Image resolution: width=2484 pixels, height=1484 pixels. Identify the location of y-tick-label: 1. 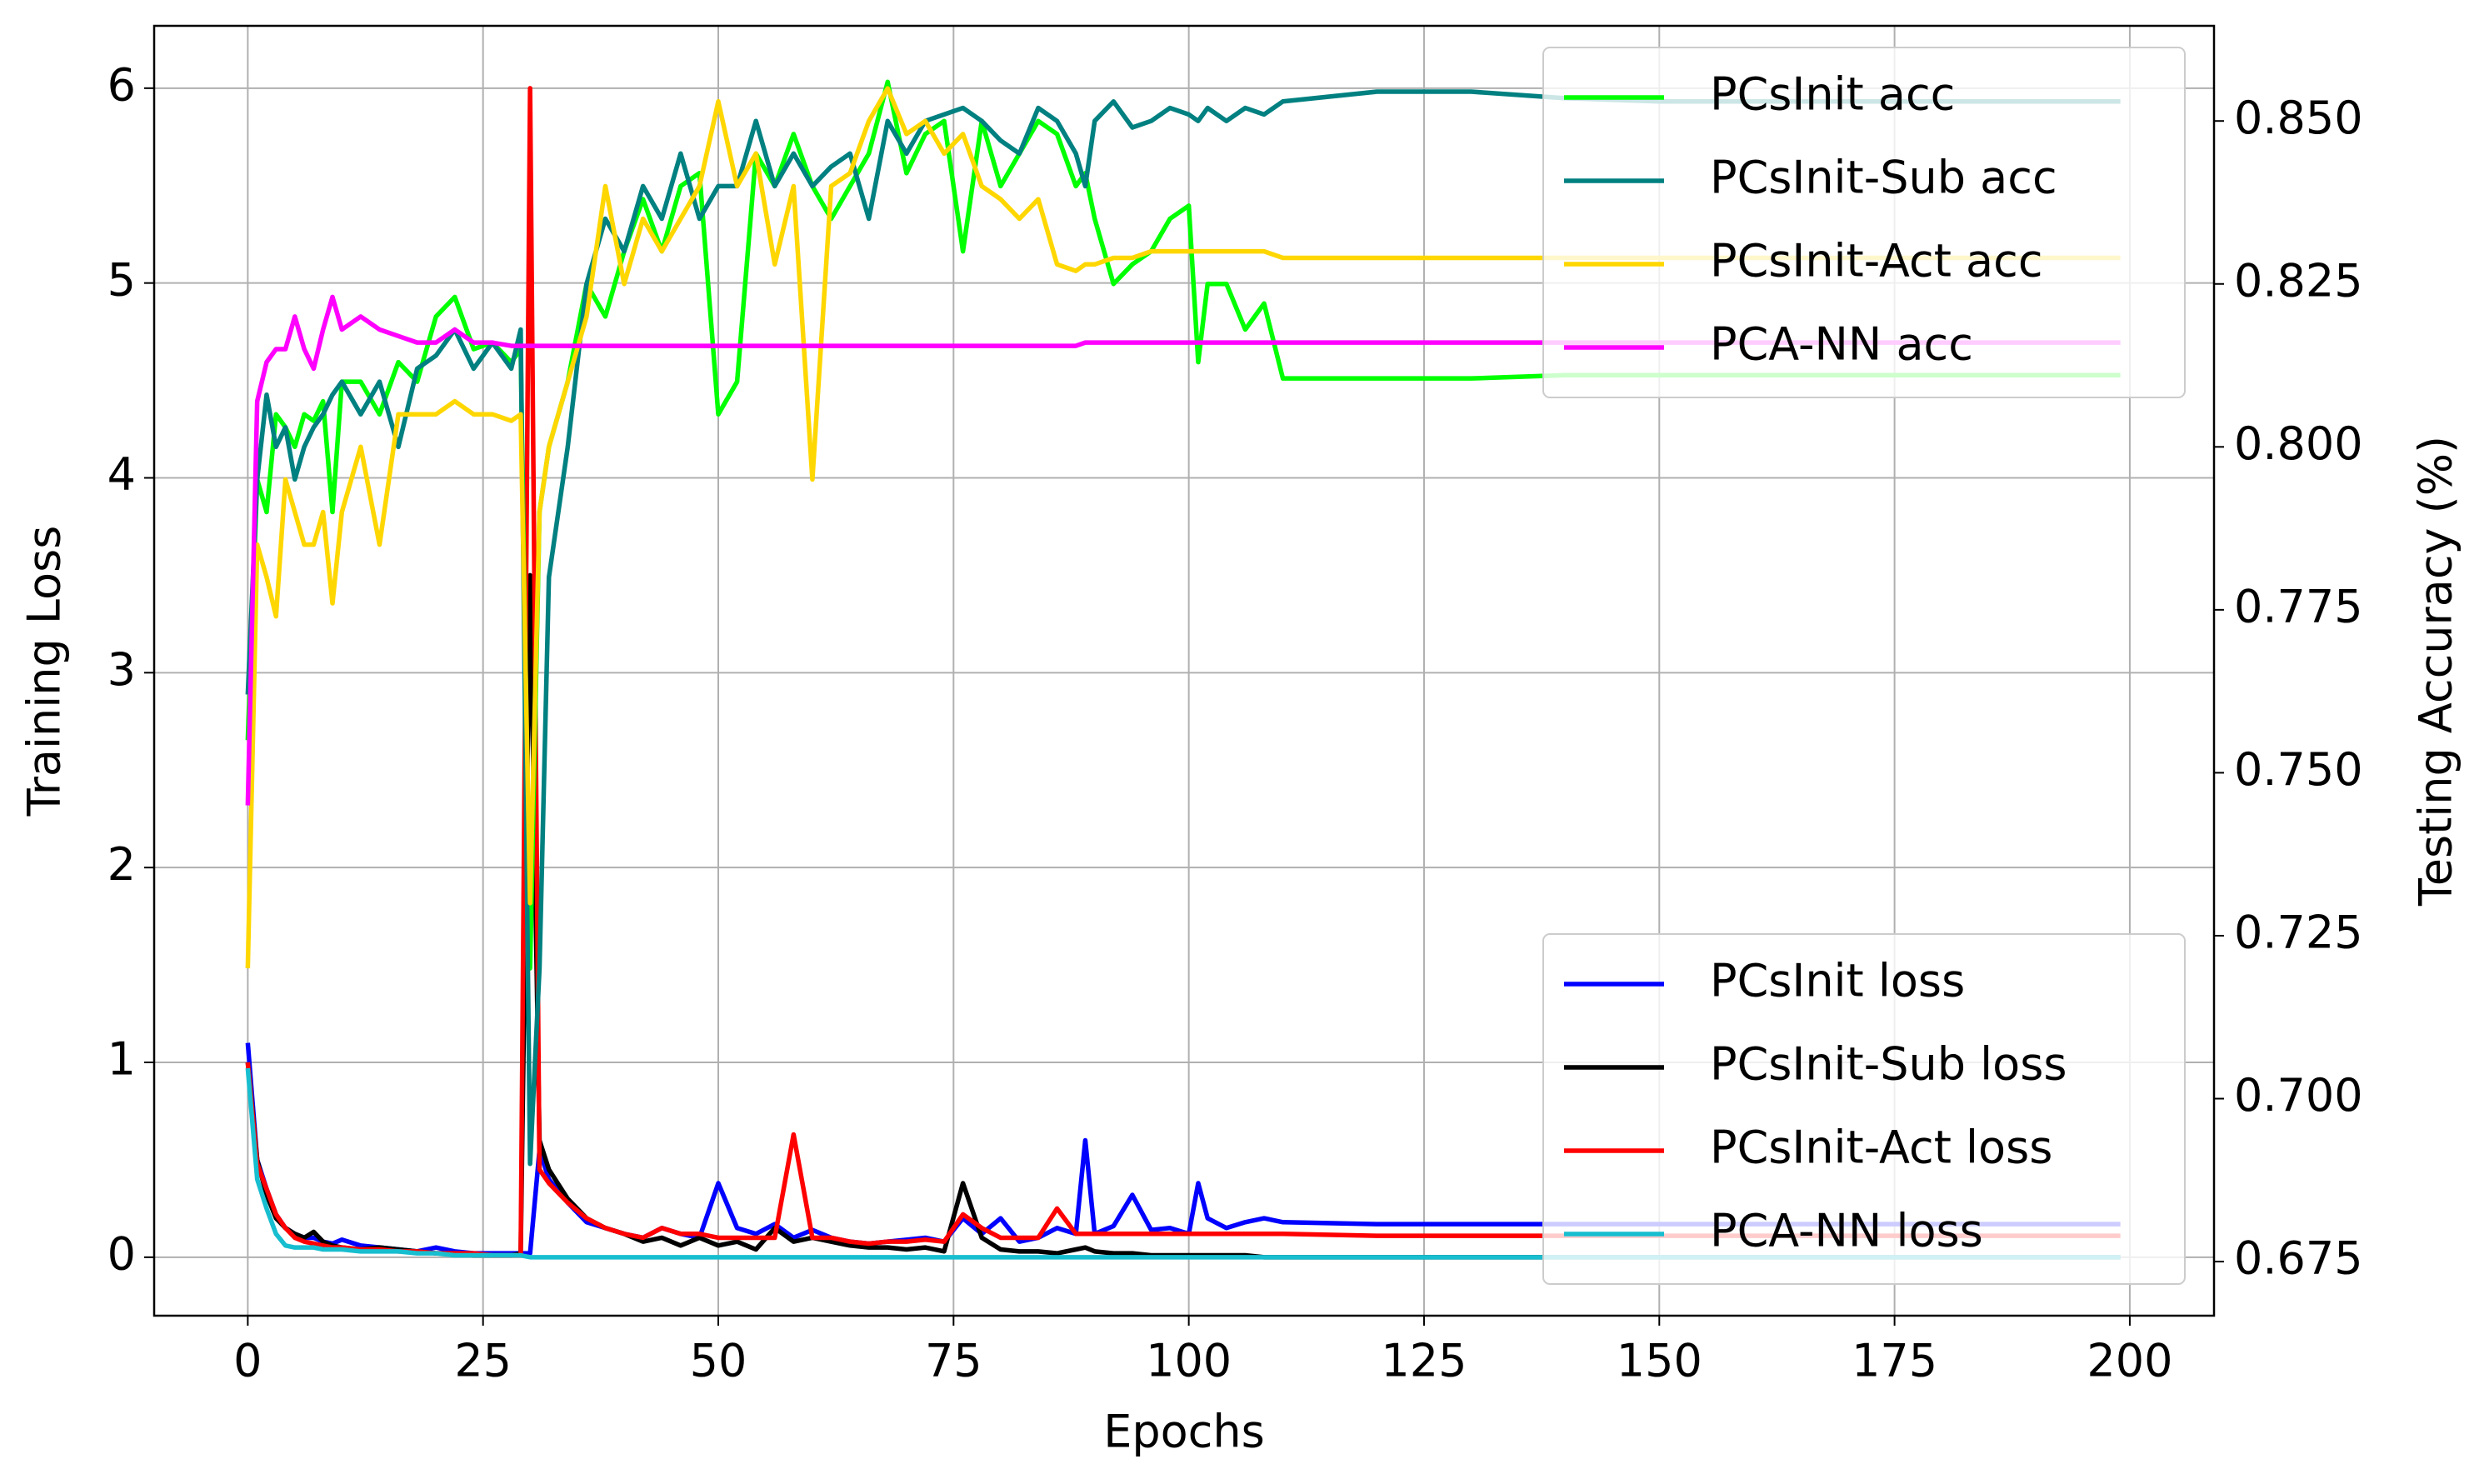
(121, 1059).